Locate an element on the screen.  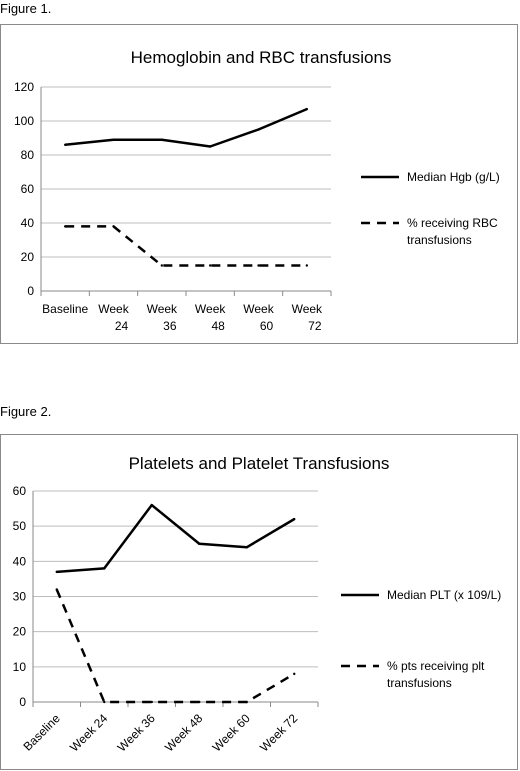
x-tick-label: Week 36 is located at coordinates (136, 732).